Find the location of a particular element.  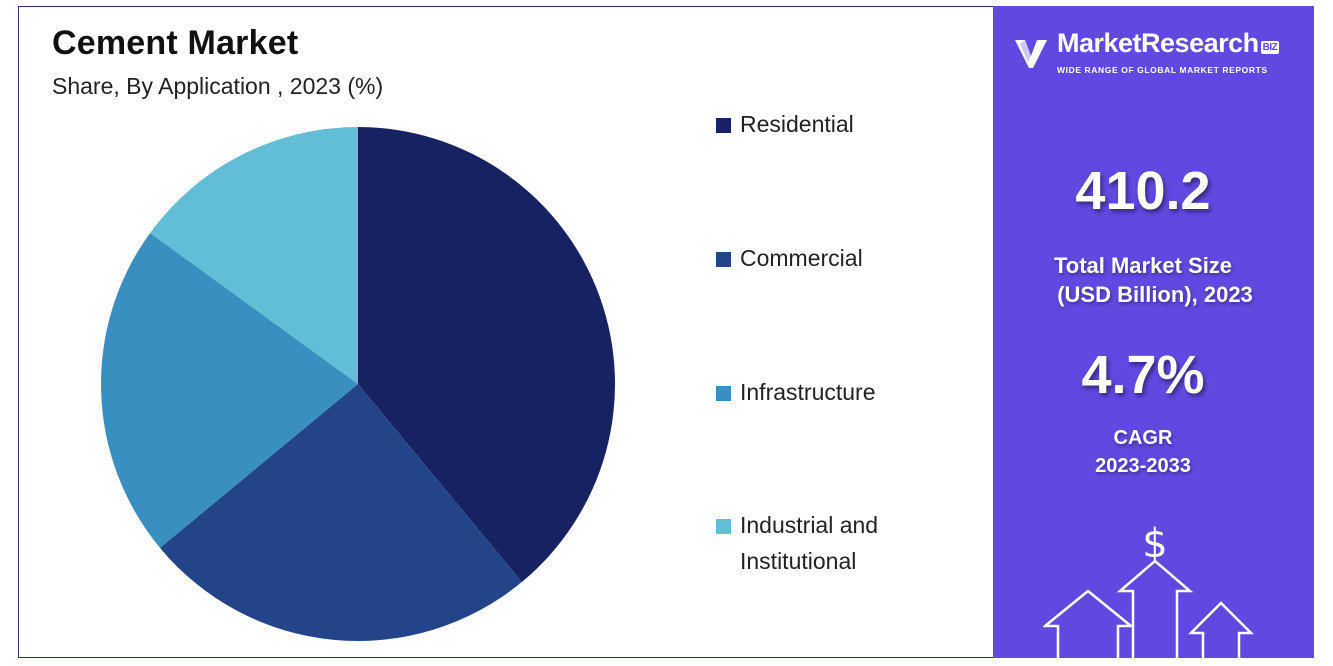

cagr-label-line1: CAGR is located at coordinates (1143, 438).